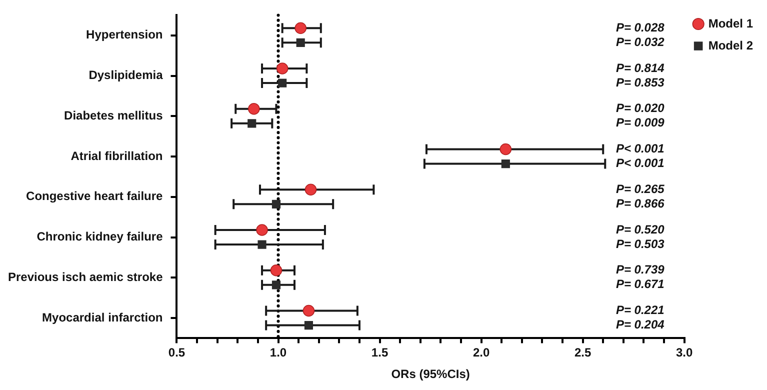 The width and height of the screenshot is (767, 390). Describe the element at coordinates (177, 353) in the screenshot. I see `x-tick-label: 0.5` at that location.